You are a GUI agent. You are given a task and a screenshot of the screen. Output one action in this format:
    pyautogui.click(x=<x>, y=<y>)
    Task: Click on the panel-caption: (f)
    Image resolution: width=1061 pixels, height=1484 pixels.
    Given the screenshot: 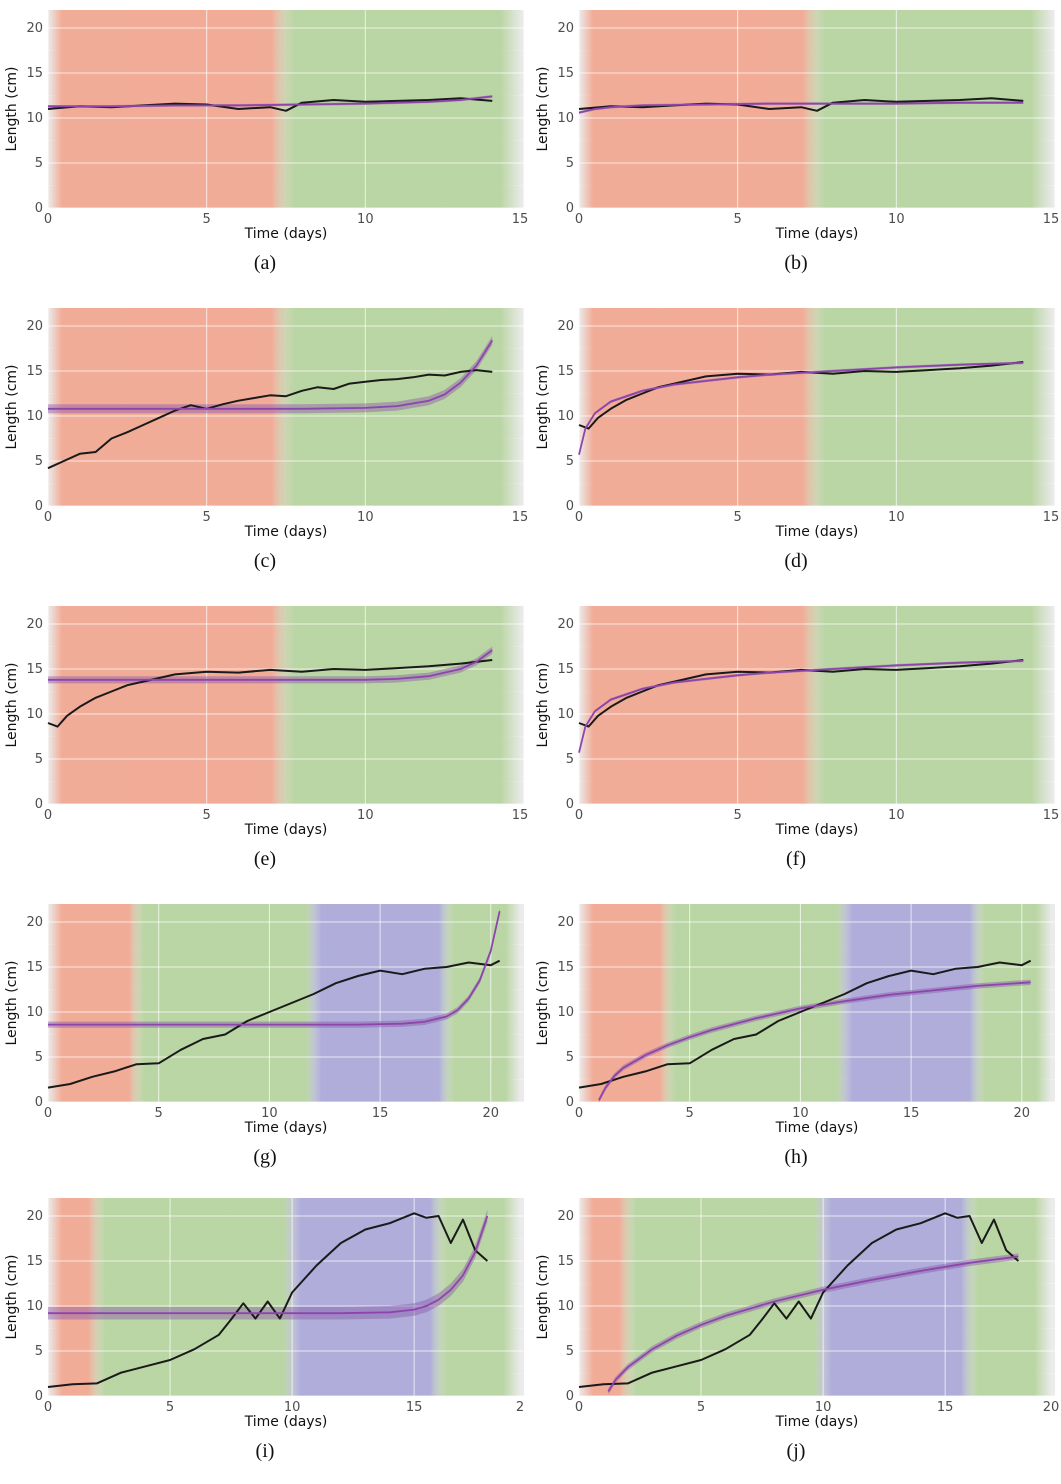 What is the action you would take?
    pyautogui.click(x=796, y=859)
    